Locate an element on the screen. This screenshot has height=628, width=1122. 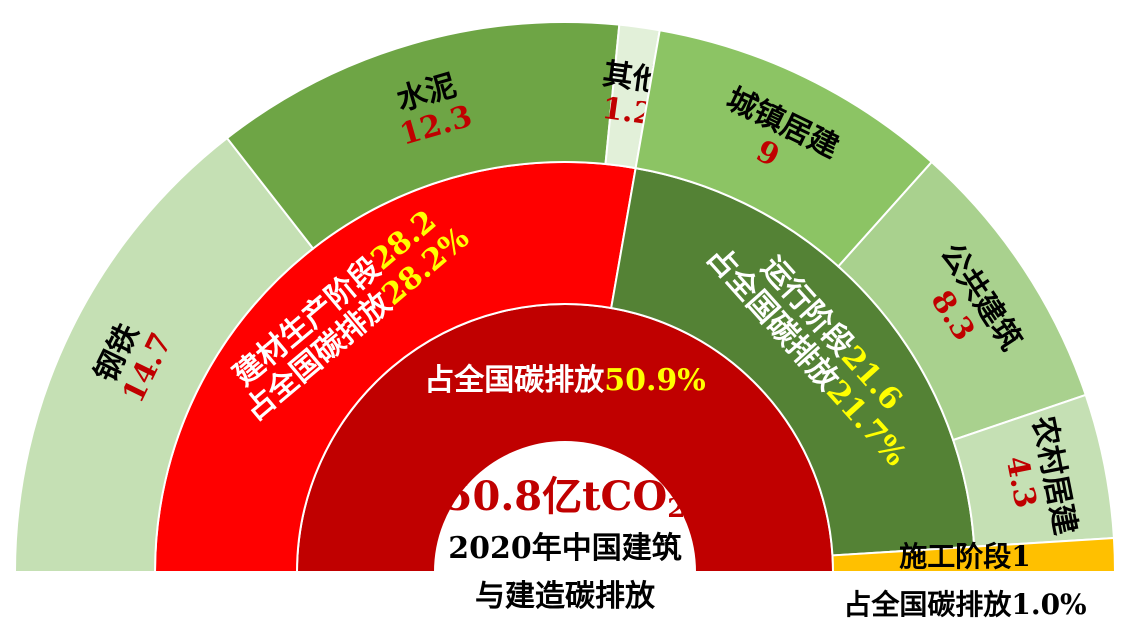
stage-share-label: 1.0% is located at coordinates (1048, 604).